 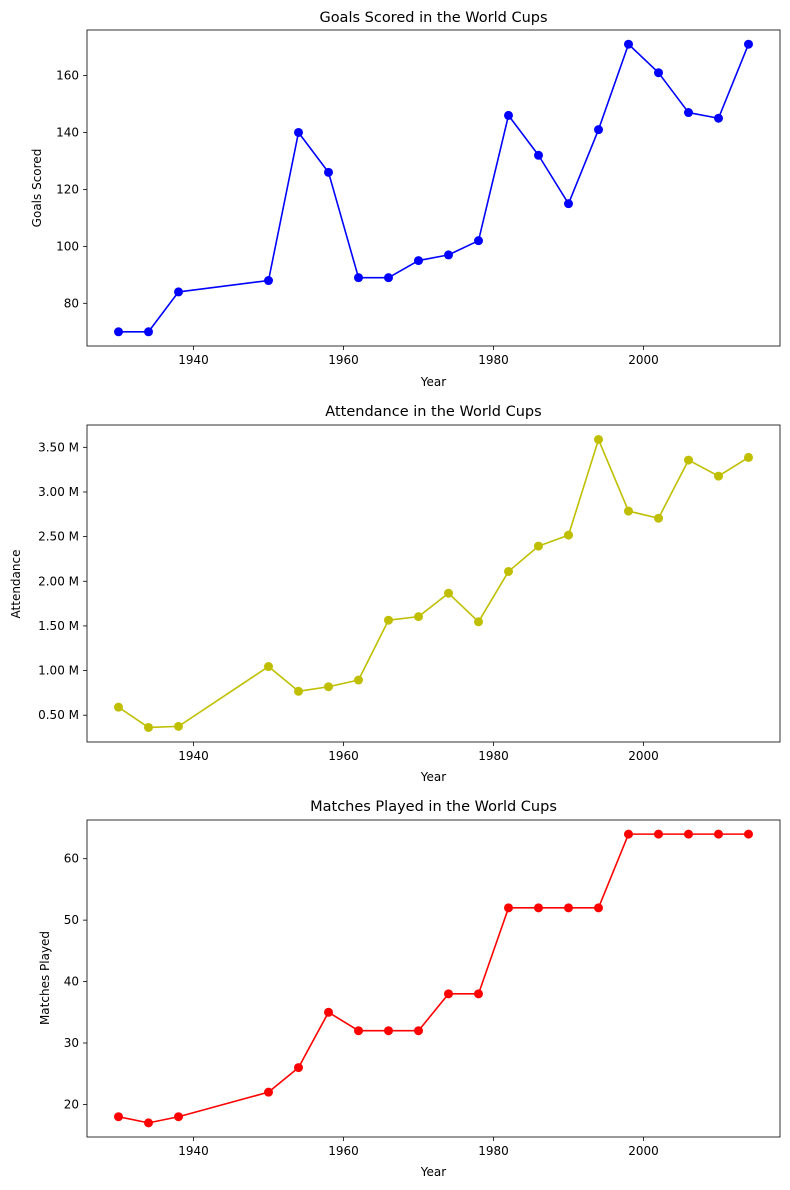 What do you see at coordinates (643, 360) in the screenshot?
I see `goals-xtick-label: 2000` at bounding box center [643, 360].